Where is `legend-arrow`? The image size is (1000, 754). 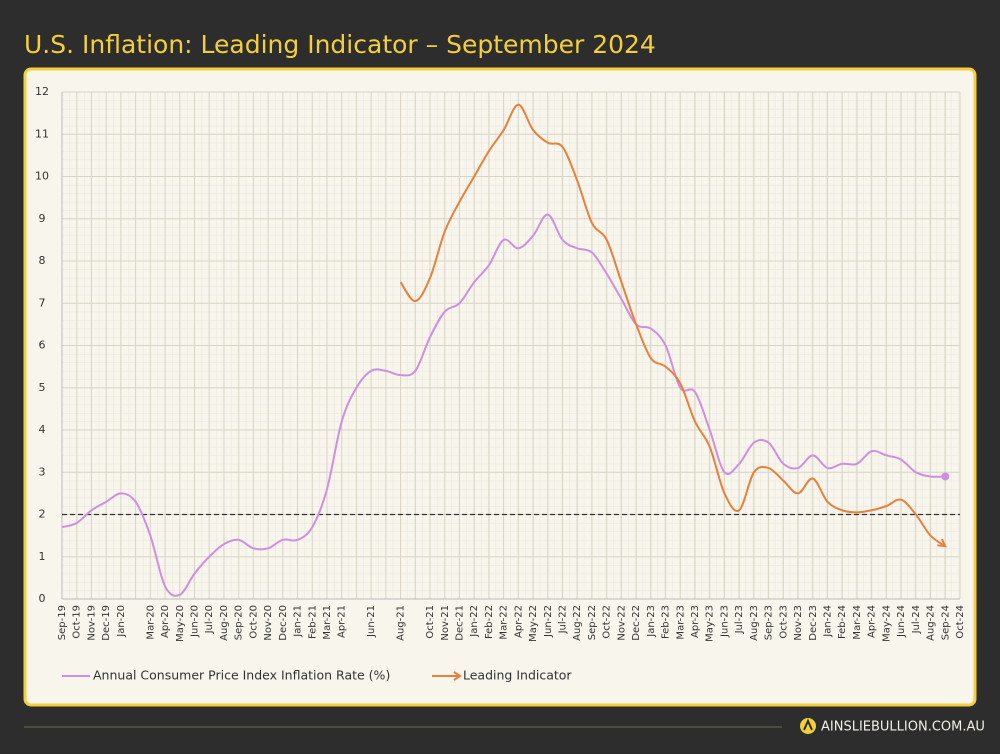 legend-arrow is located at coordinates (457, 676).